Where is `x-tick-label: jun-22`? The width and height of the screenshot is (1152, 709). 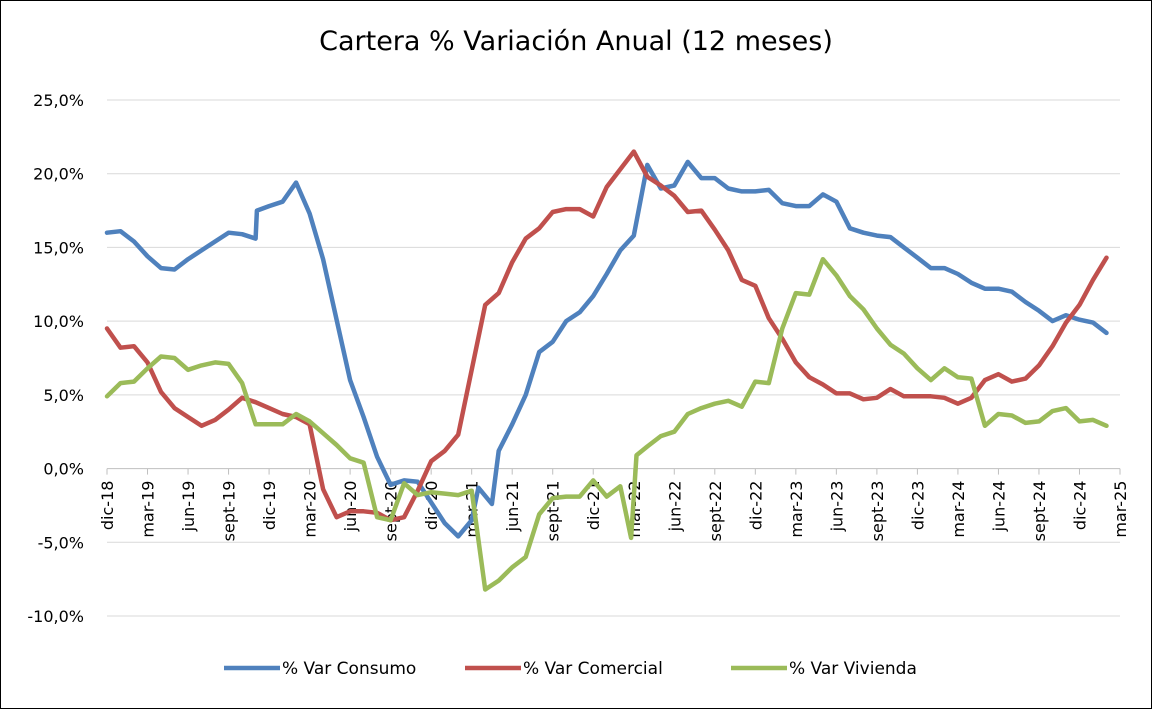
x-tick-label: jun-22 is located at coordinates (674, 507).